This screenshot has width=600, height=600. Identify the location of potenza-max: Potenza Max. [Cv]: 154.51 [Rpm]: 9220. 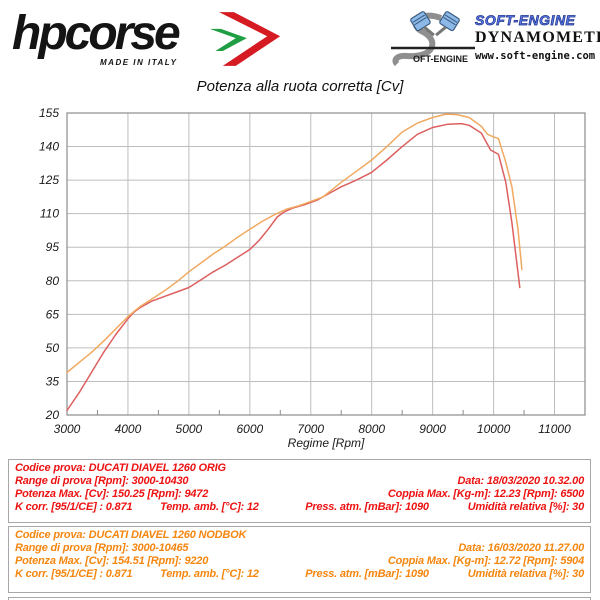
(112, 561).